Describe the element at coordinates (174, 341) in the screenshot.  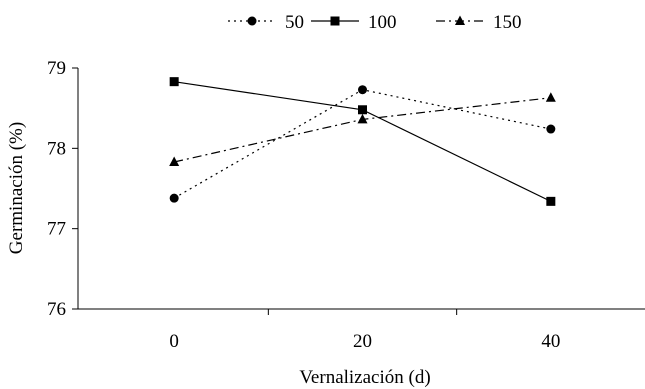
I see `x-tick-label: 0` at that location.